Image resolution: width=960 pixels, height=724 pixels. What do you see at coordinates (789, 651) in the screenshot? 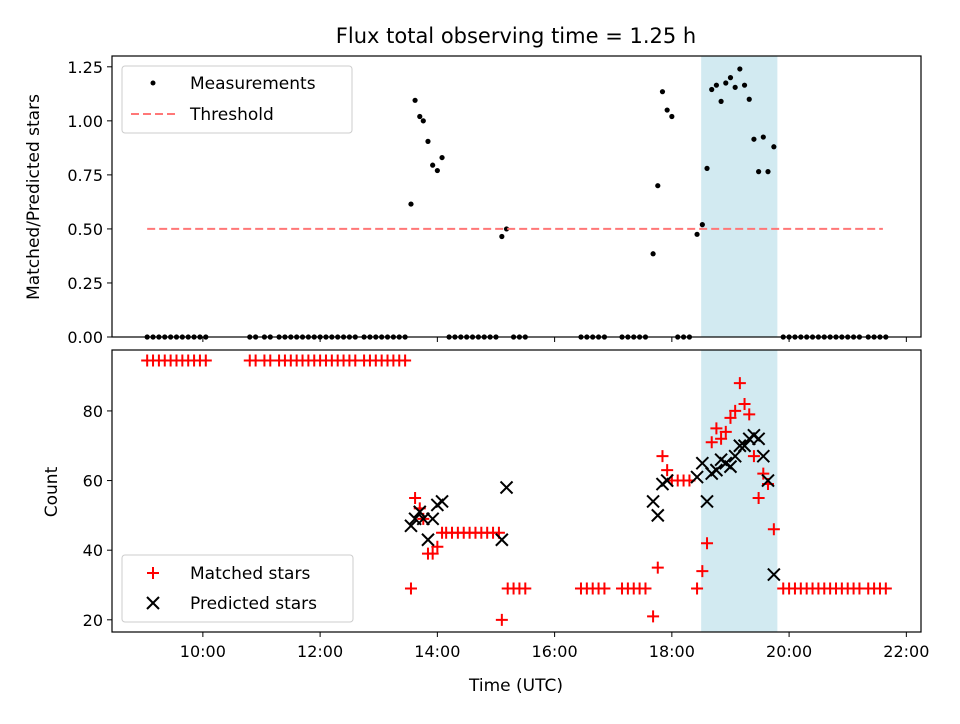
I see `bottom-xtick-label: 20:00` at bounding box center [789, 651].